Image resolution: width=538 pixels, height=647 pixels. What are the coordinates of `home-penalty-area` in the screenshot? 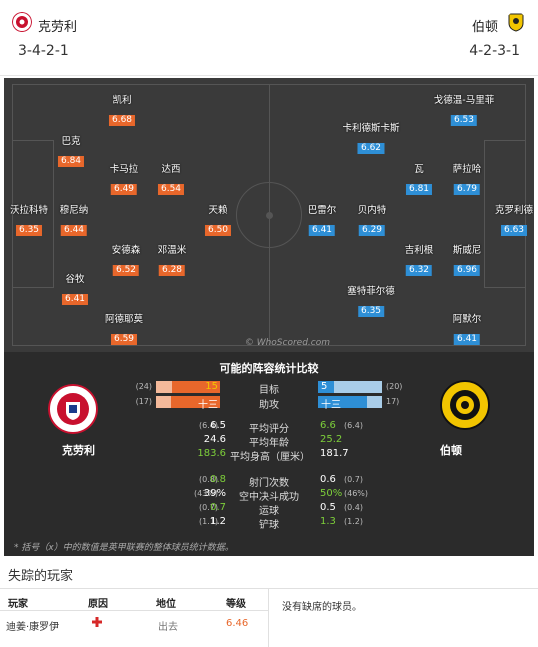 It's located at (33, 214).